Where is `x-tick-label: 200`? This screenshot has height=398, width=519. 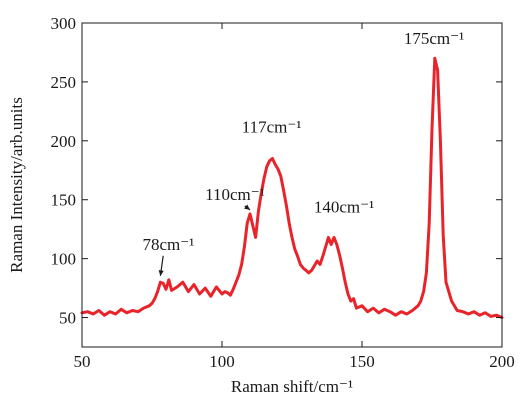 x-tick-label: 200 is located at coordinates (502, 361).